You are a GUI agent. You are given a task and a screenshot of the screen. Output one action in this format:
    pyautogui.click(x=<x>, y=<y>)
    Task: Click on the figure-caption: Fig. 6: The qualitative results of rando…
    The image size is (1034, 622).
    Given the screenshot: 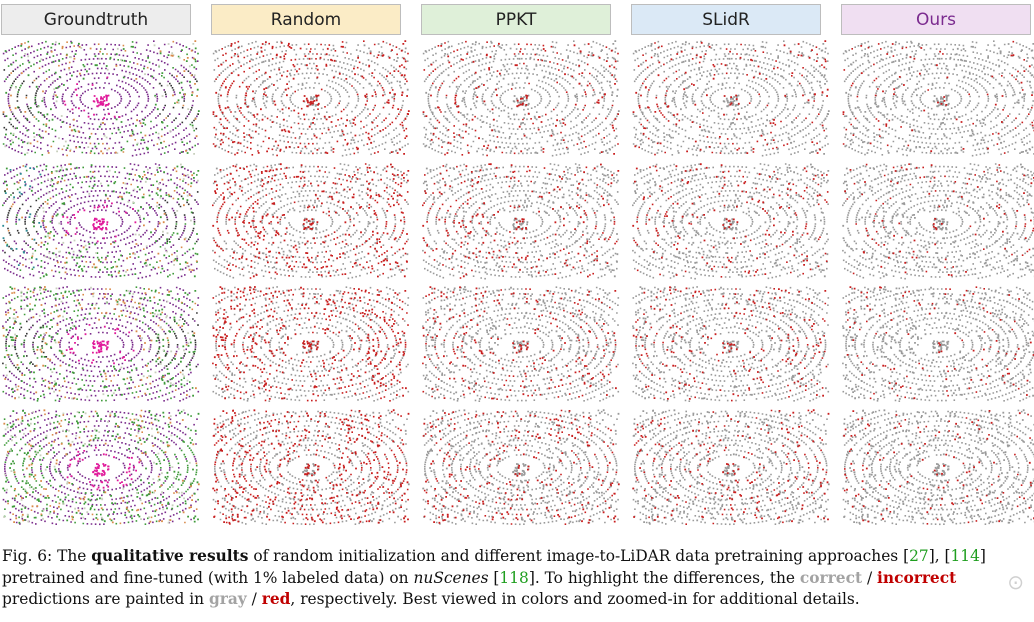 What is the action you would take?
    pyautogui.click(x=494, y=578)
    